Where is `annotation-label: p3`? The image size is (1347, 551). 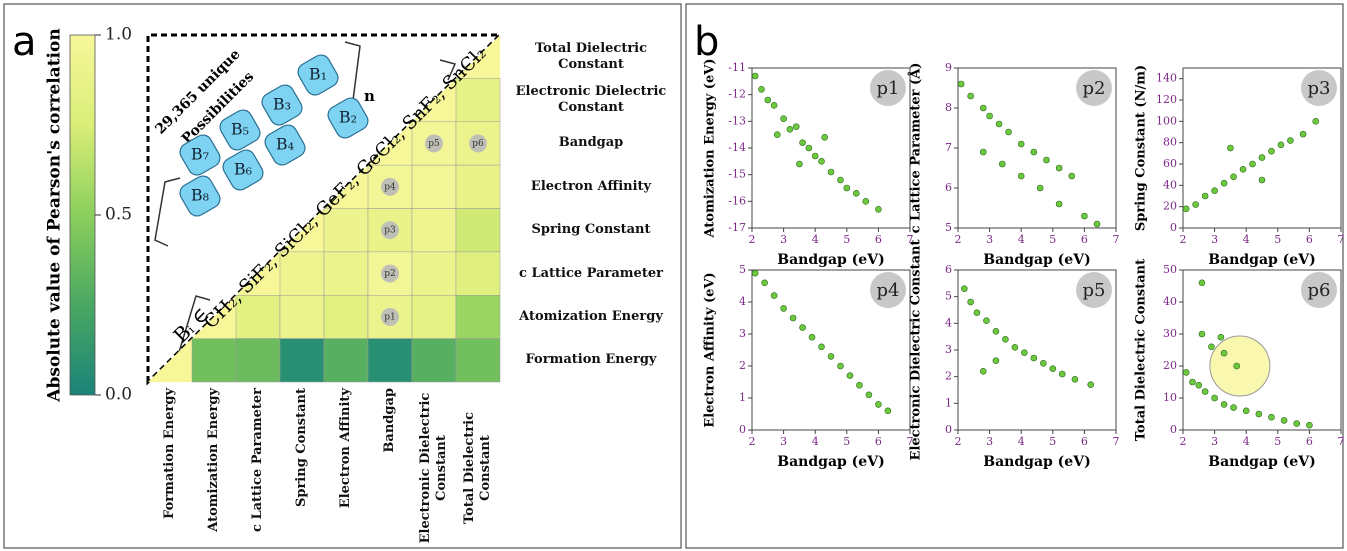
annotation-label: p3 is located at coordinates (390, 231).